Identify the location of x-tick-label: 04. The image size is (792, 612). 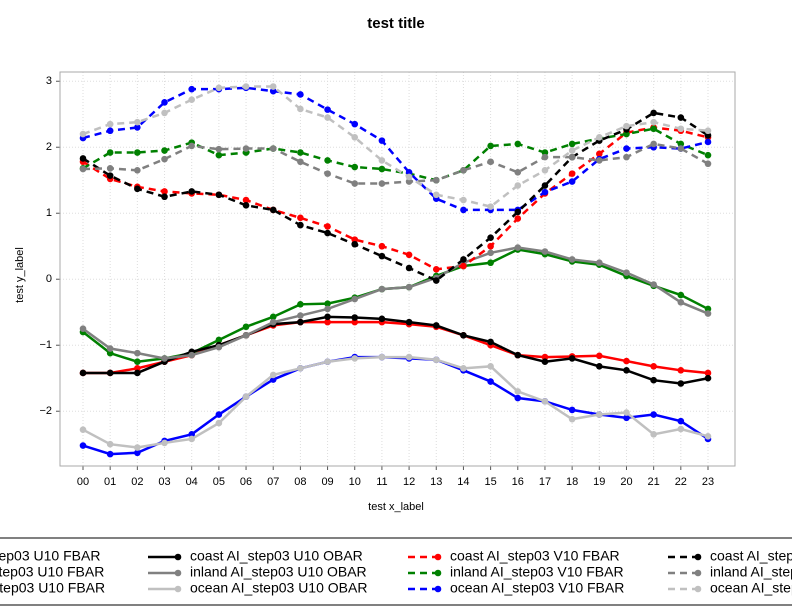
(192, 482).